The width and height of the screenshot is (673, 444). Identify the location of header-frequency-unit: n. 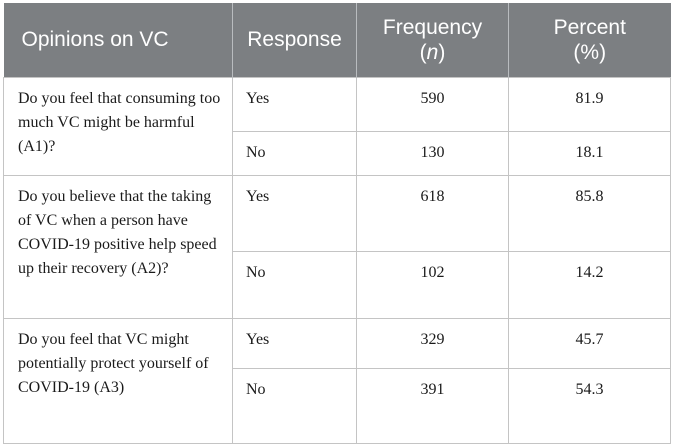
(432, 52).